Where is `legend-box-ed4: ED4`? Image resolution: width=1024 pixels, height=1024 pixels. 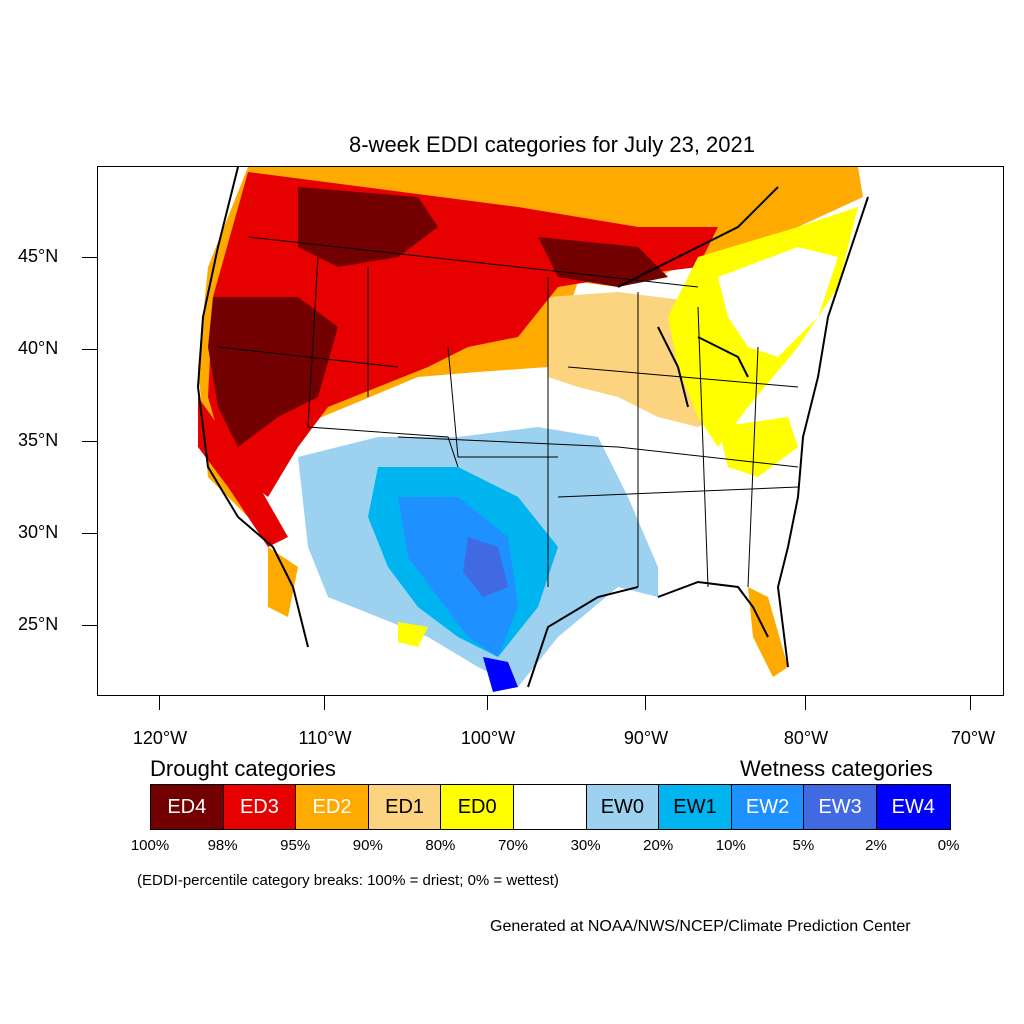 legend-box-ed4: ED4 is located at coordinates (187, 807).